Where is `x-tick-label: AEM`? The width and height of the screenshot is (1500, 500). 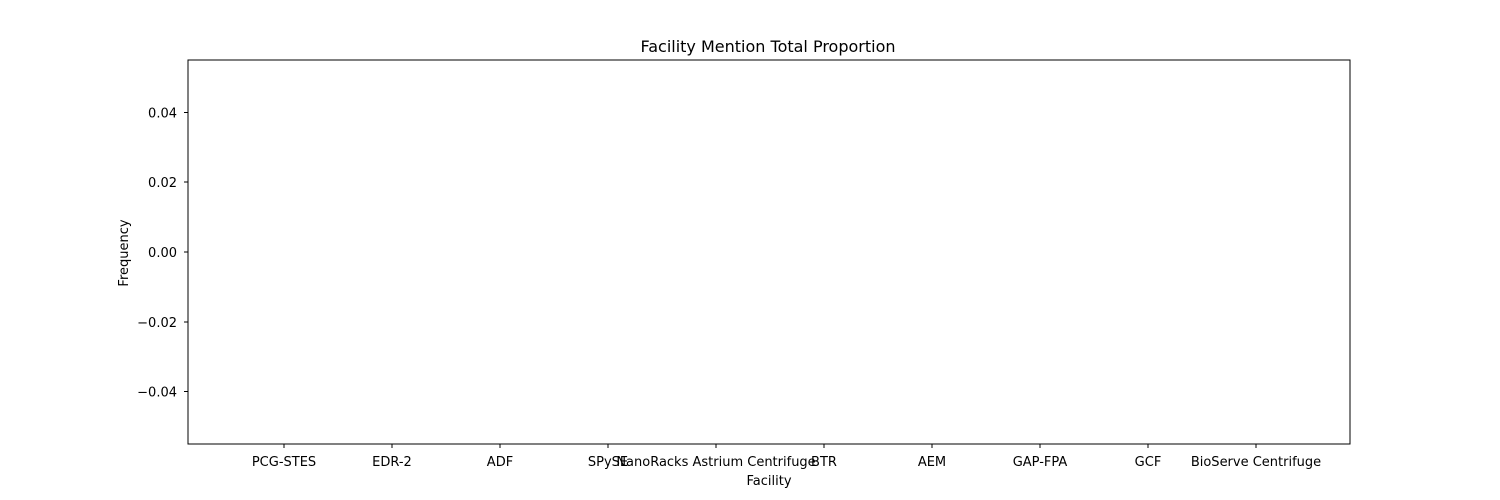
x-tick-label: AEM is located at coordinates (932, 462).